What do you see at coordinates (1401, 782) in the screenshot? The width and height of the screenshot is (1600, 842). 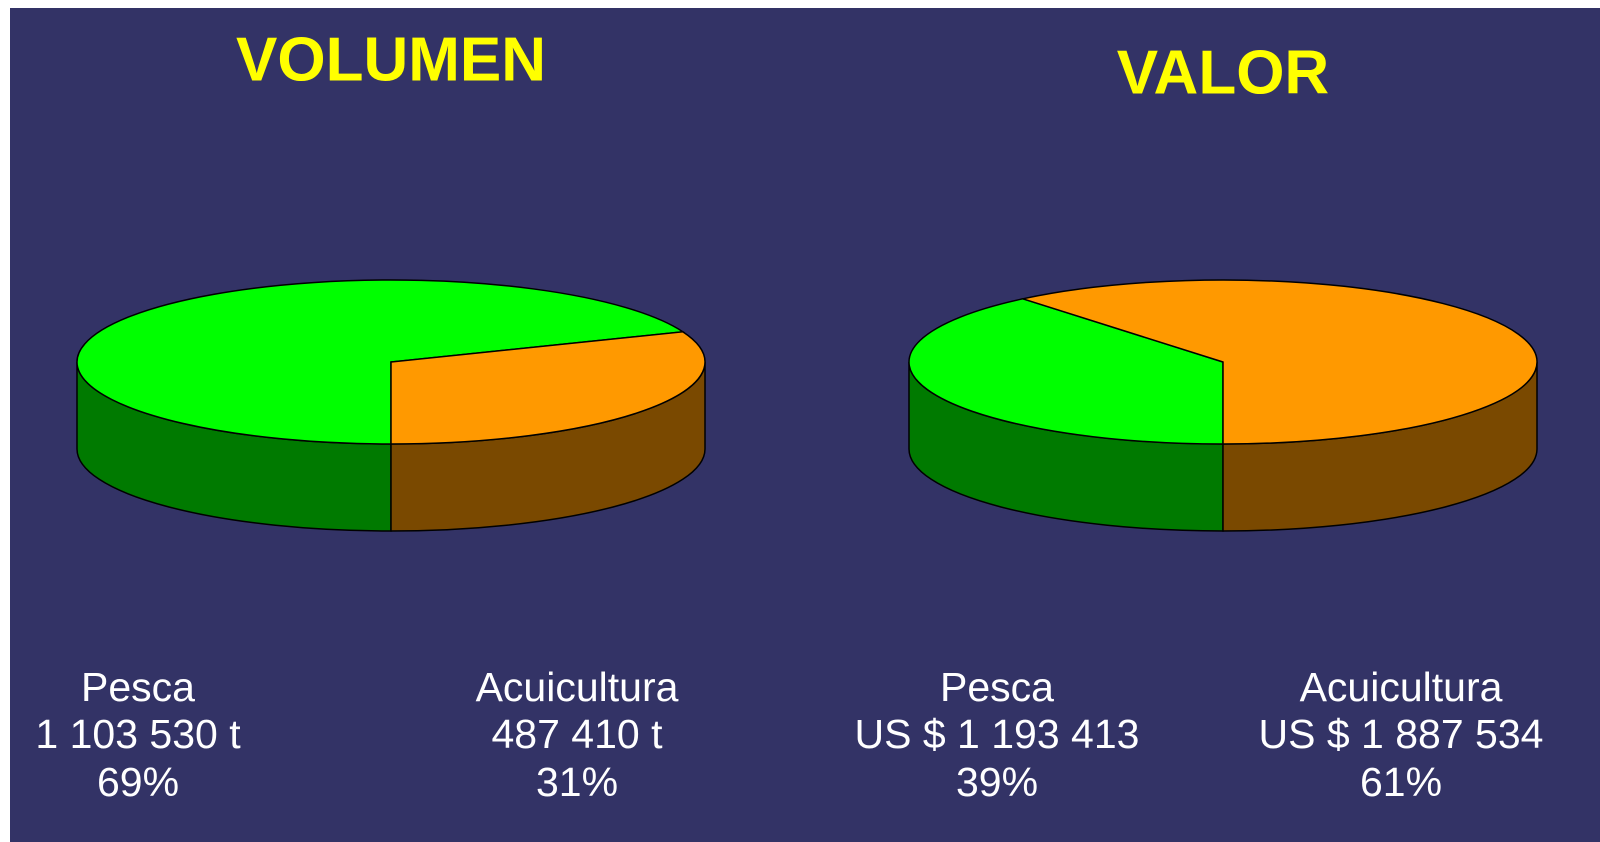 I see `percent-label: 61%` at bounding box center [1401, 782].